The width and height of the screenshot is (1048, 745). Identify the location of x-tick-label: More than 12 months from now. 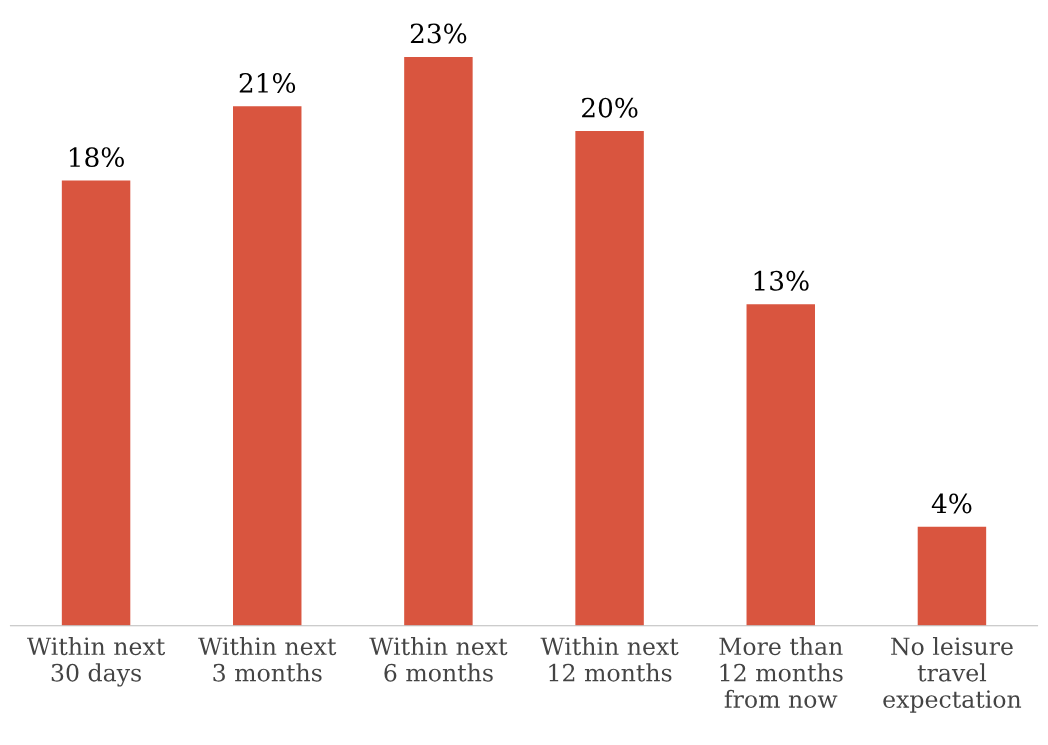
(781, 672).